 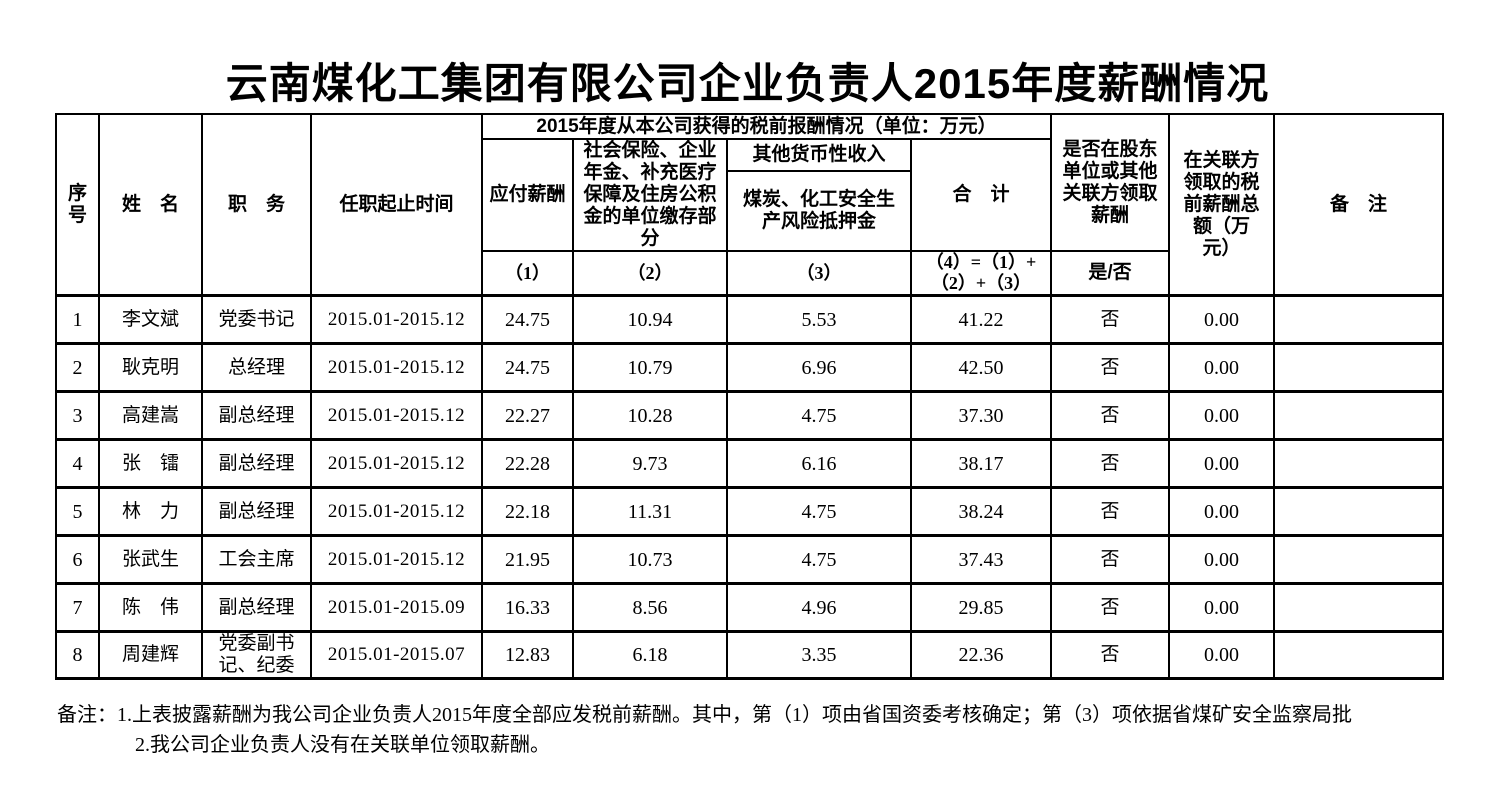 I want to click on cell-name: 张 镭, so click(x=150, y=463).